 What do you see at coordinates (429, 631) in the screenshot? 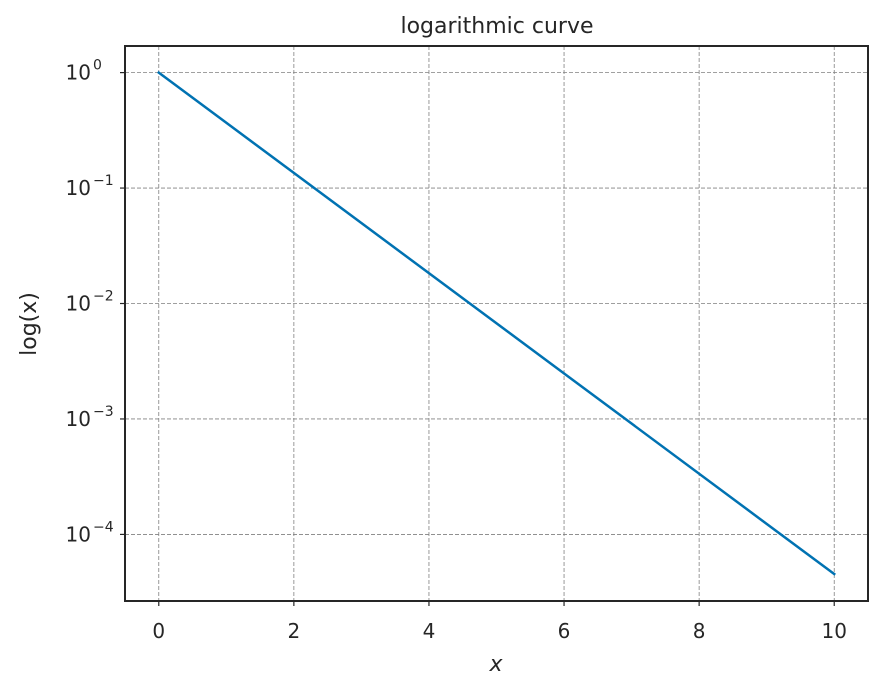
I see `x-tick-label: 4` at bounding box center [429, 631].